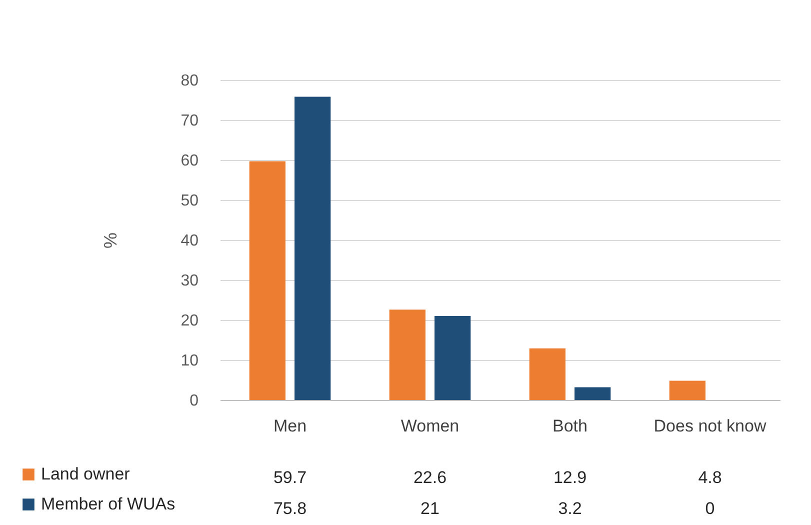 This screenshot has height=525, width=811. I want to click on x-tick-label: Men, so click(290, 426).